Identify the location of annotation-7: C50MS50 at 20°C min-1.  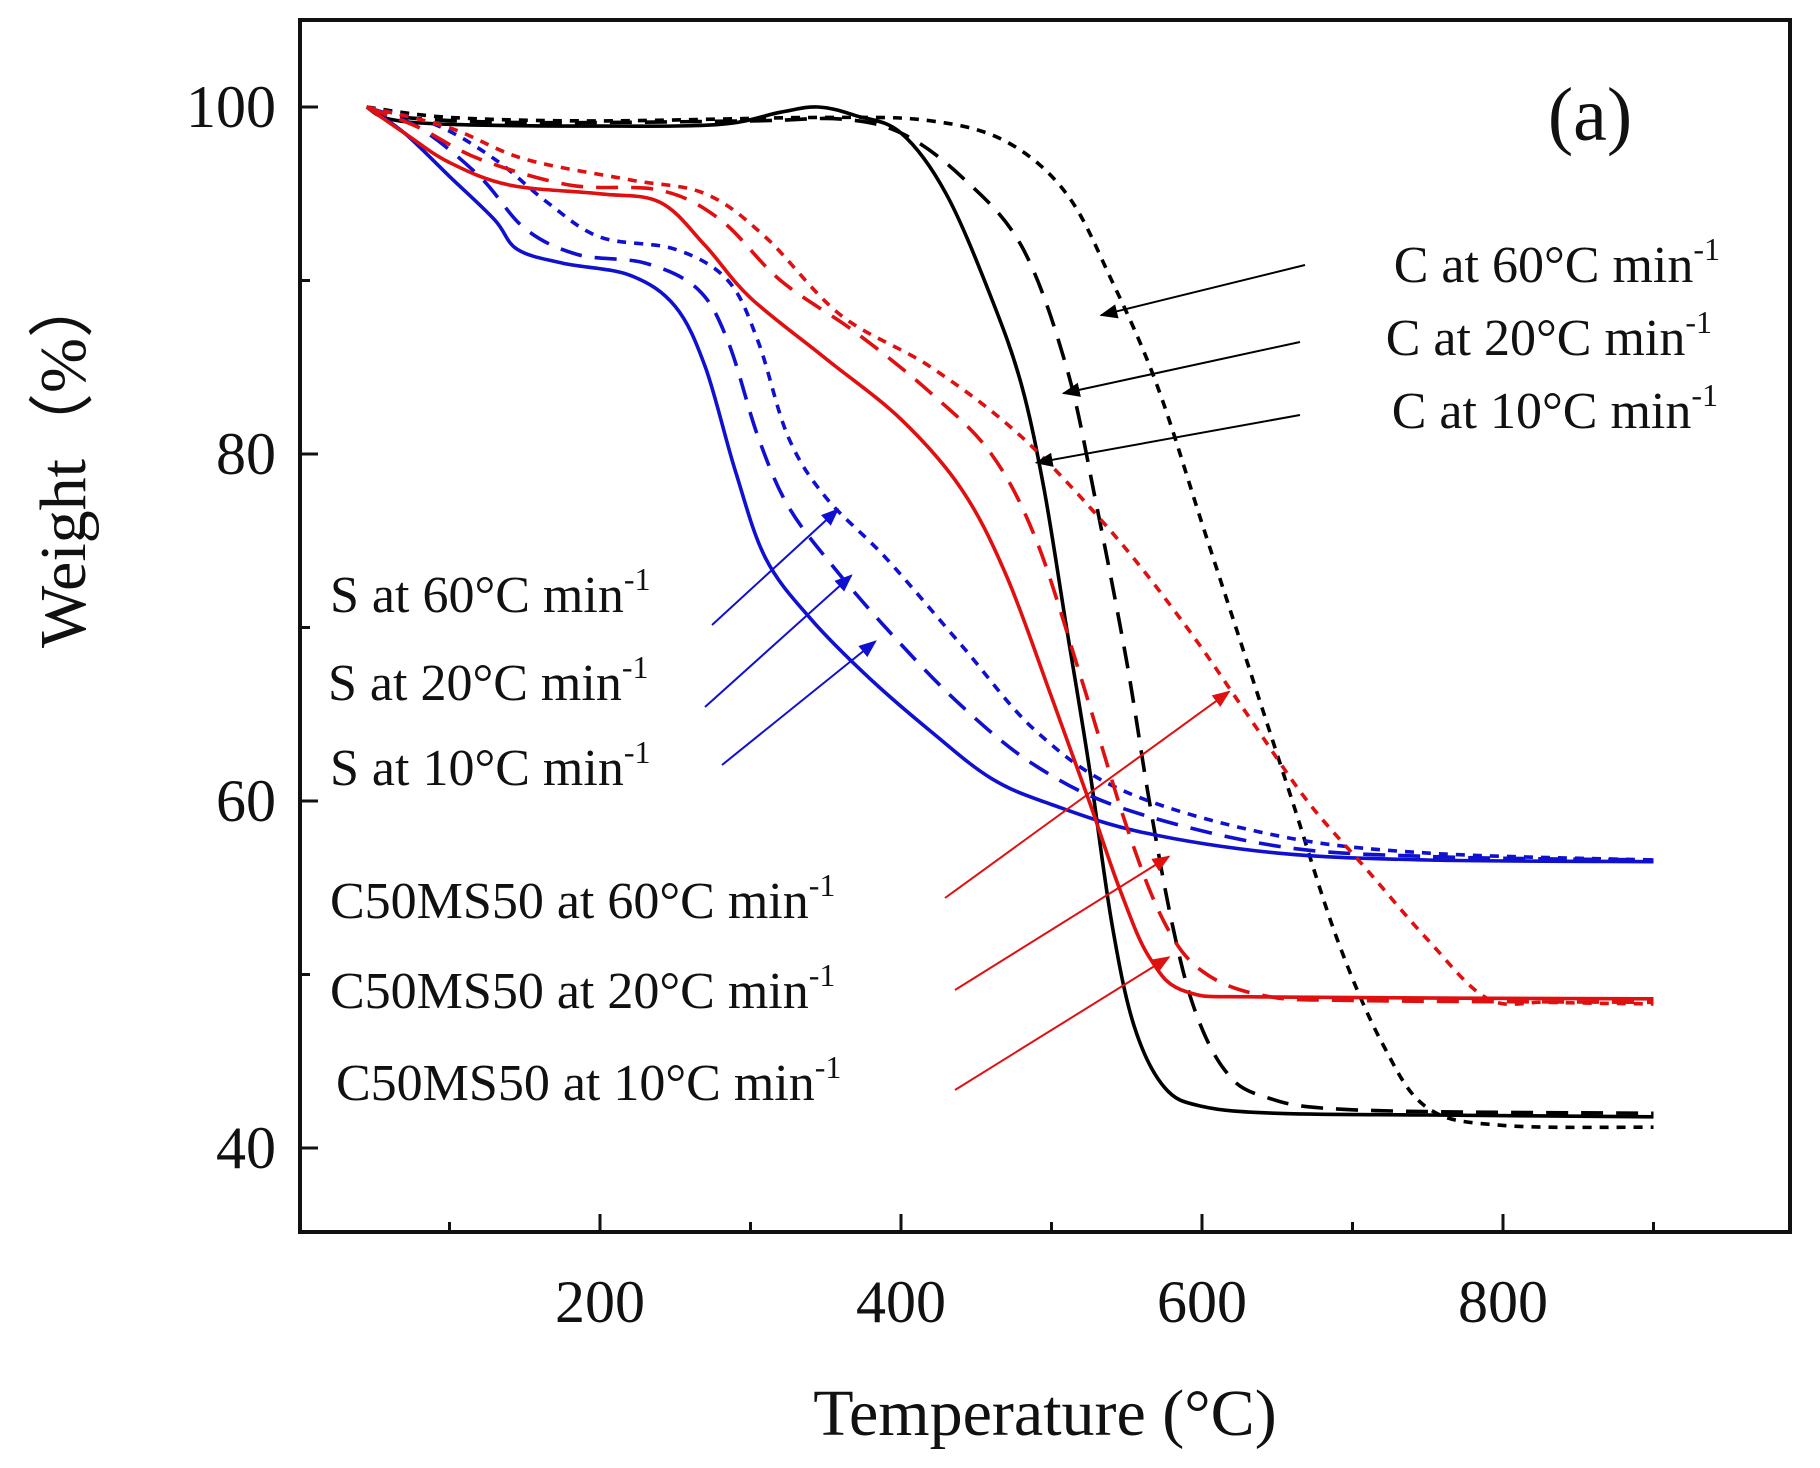
(750, 937).